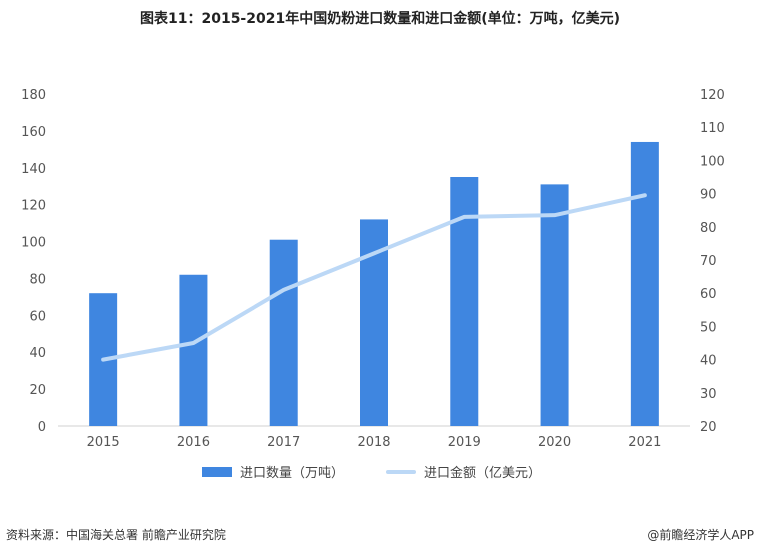  Describe the element at coordinates (103, 442) in the screenshot. I see `x-tick-label: 2015` at that location.